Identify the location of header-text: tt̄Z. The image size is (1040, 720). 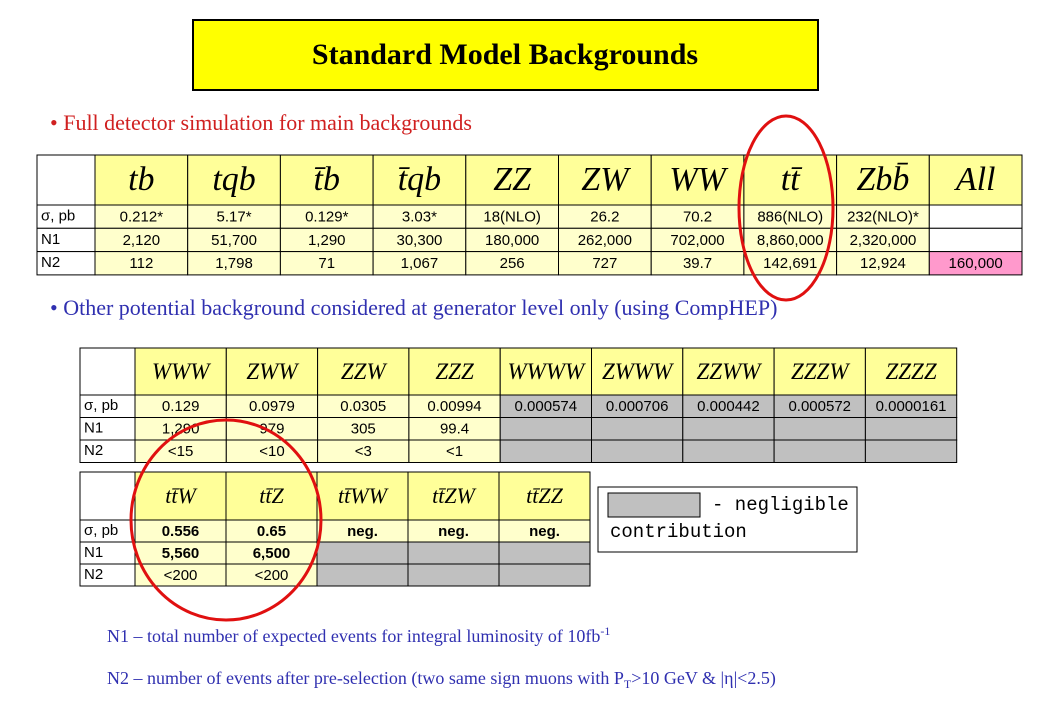
(271, 495).